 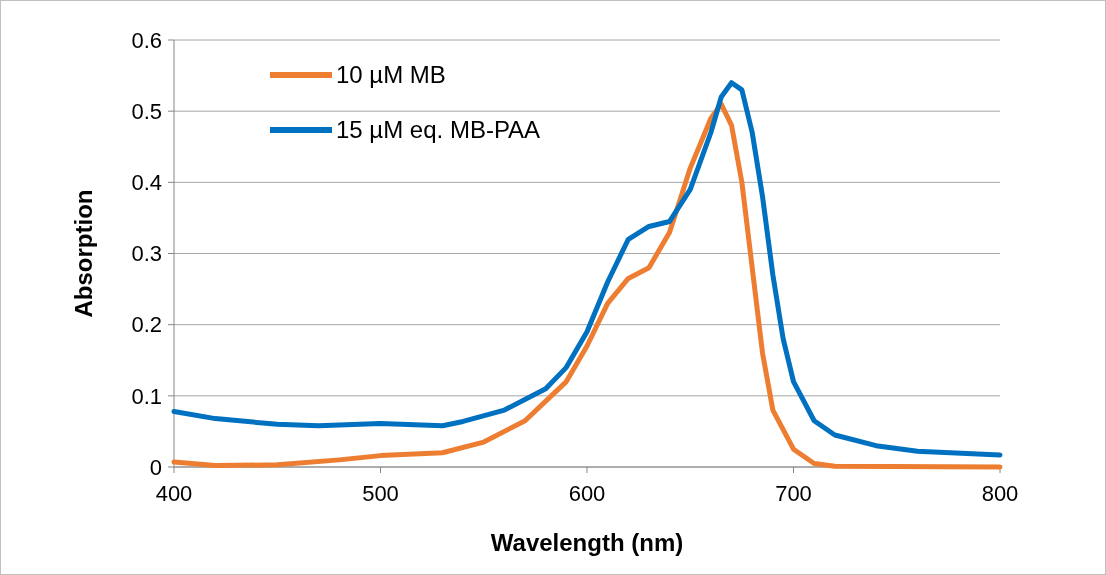 I want to click on y-tick-label: 0.2, so click(x=146, y=325).